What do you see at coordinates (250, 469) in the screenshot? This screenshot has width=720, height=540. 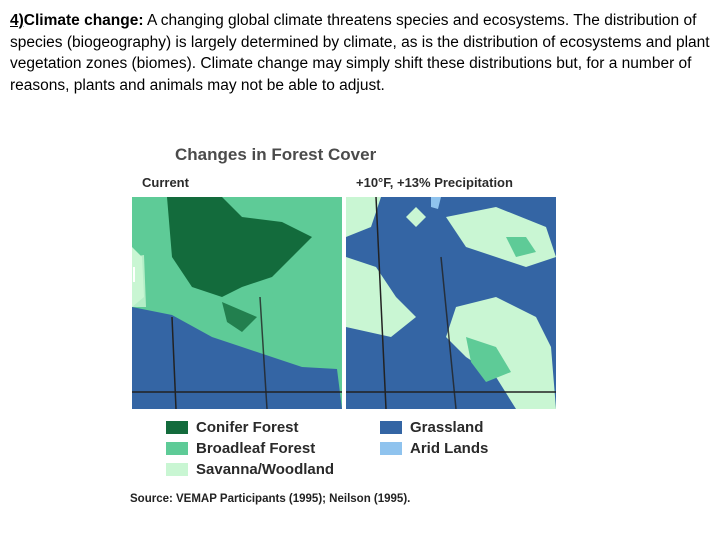 I see `legend-savanna: Savanna/Woodland` at bounding box center [250, 469].